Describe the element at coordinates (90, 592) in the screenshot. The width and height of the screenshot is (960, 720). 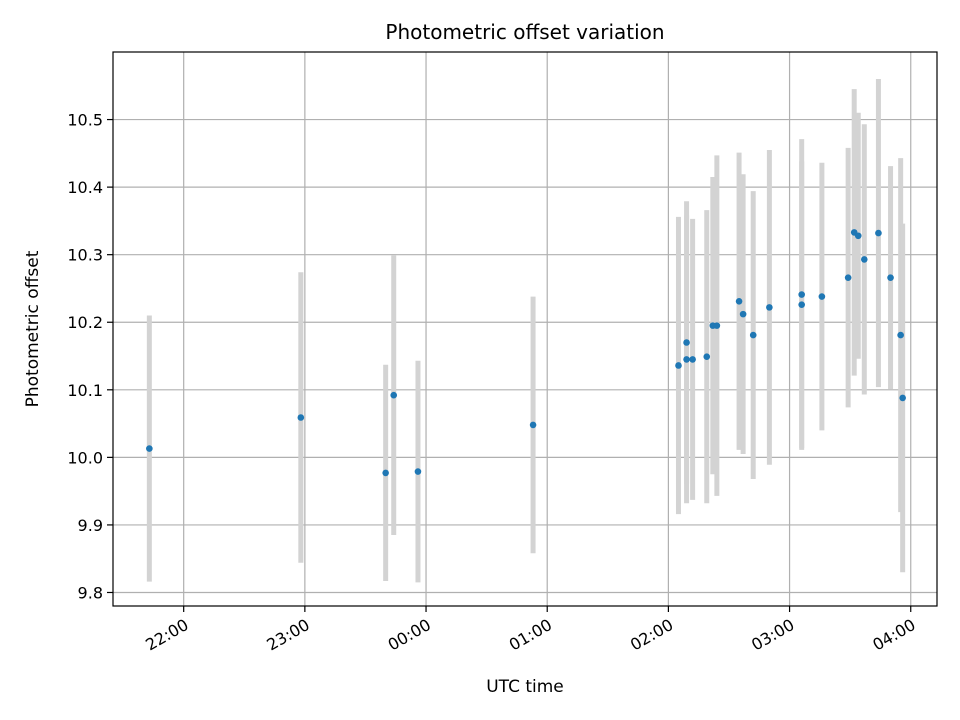
I see `y-tick-label: 9.8` at that location.